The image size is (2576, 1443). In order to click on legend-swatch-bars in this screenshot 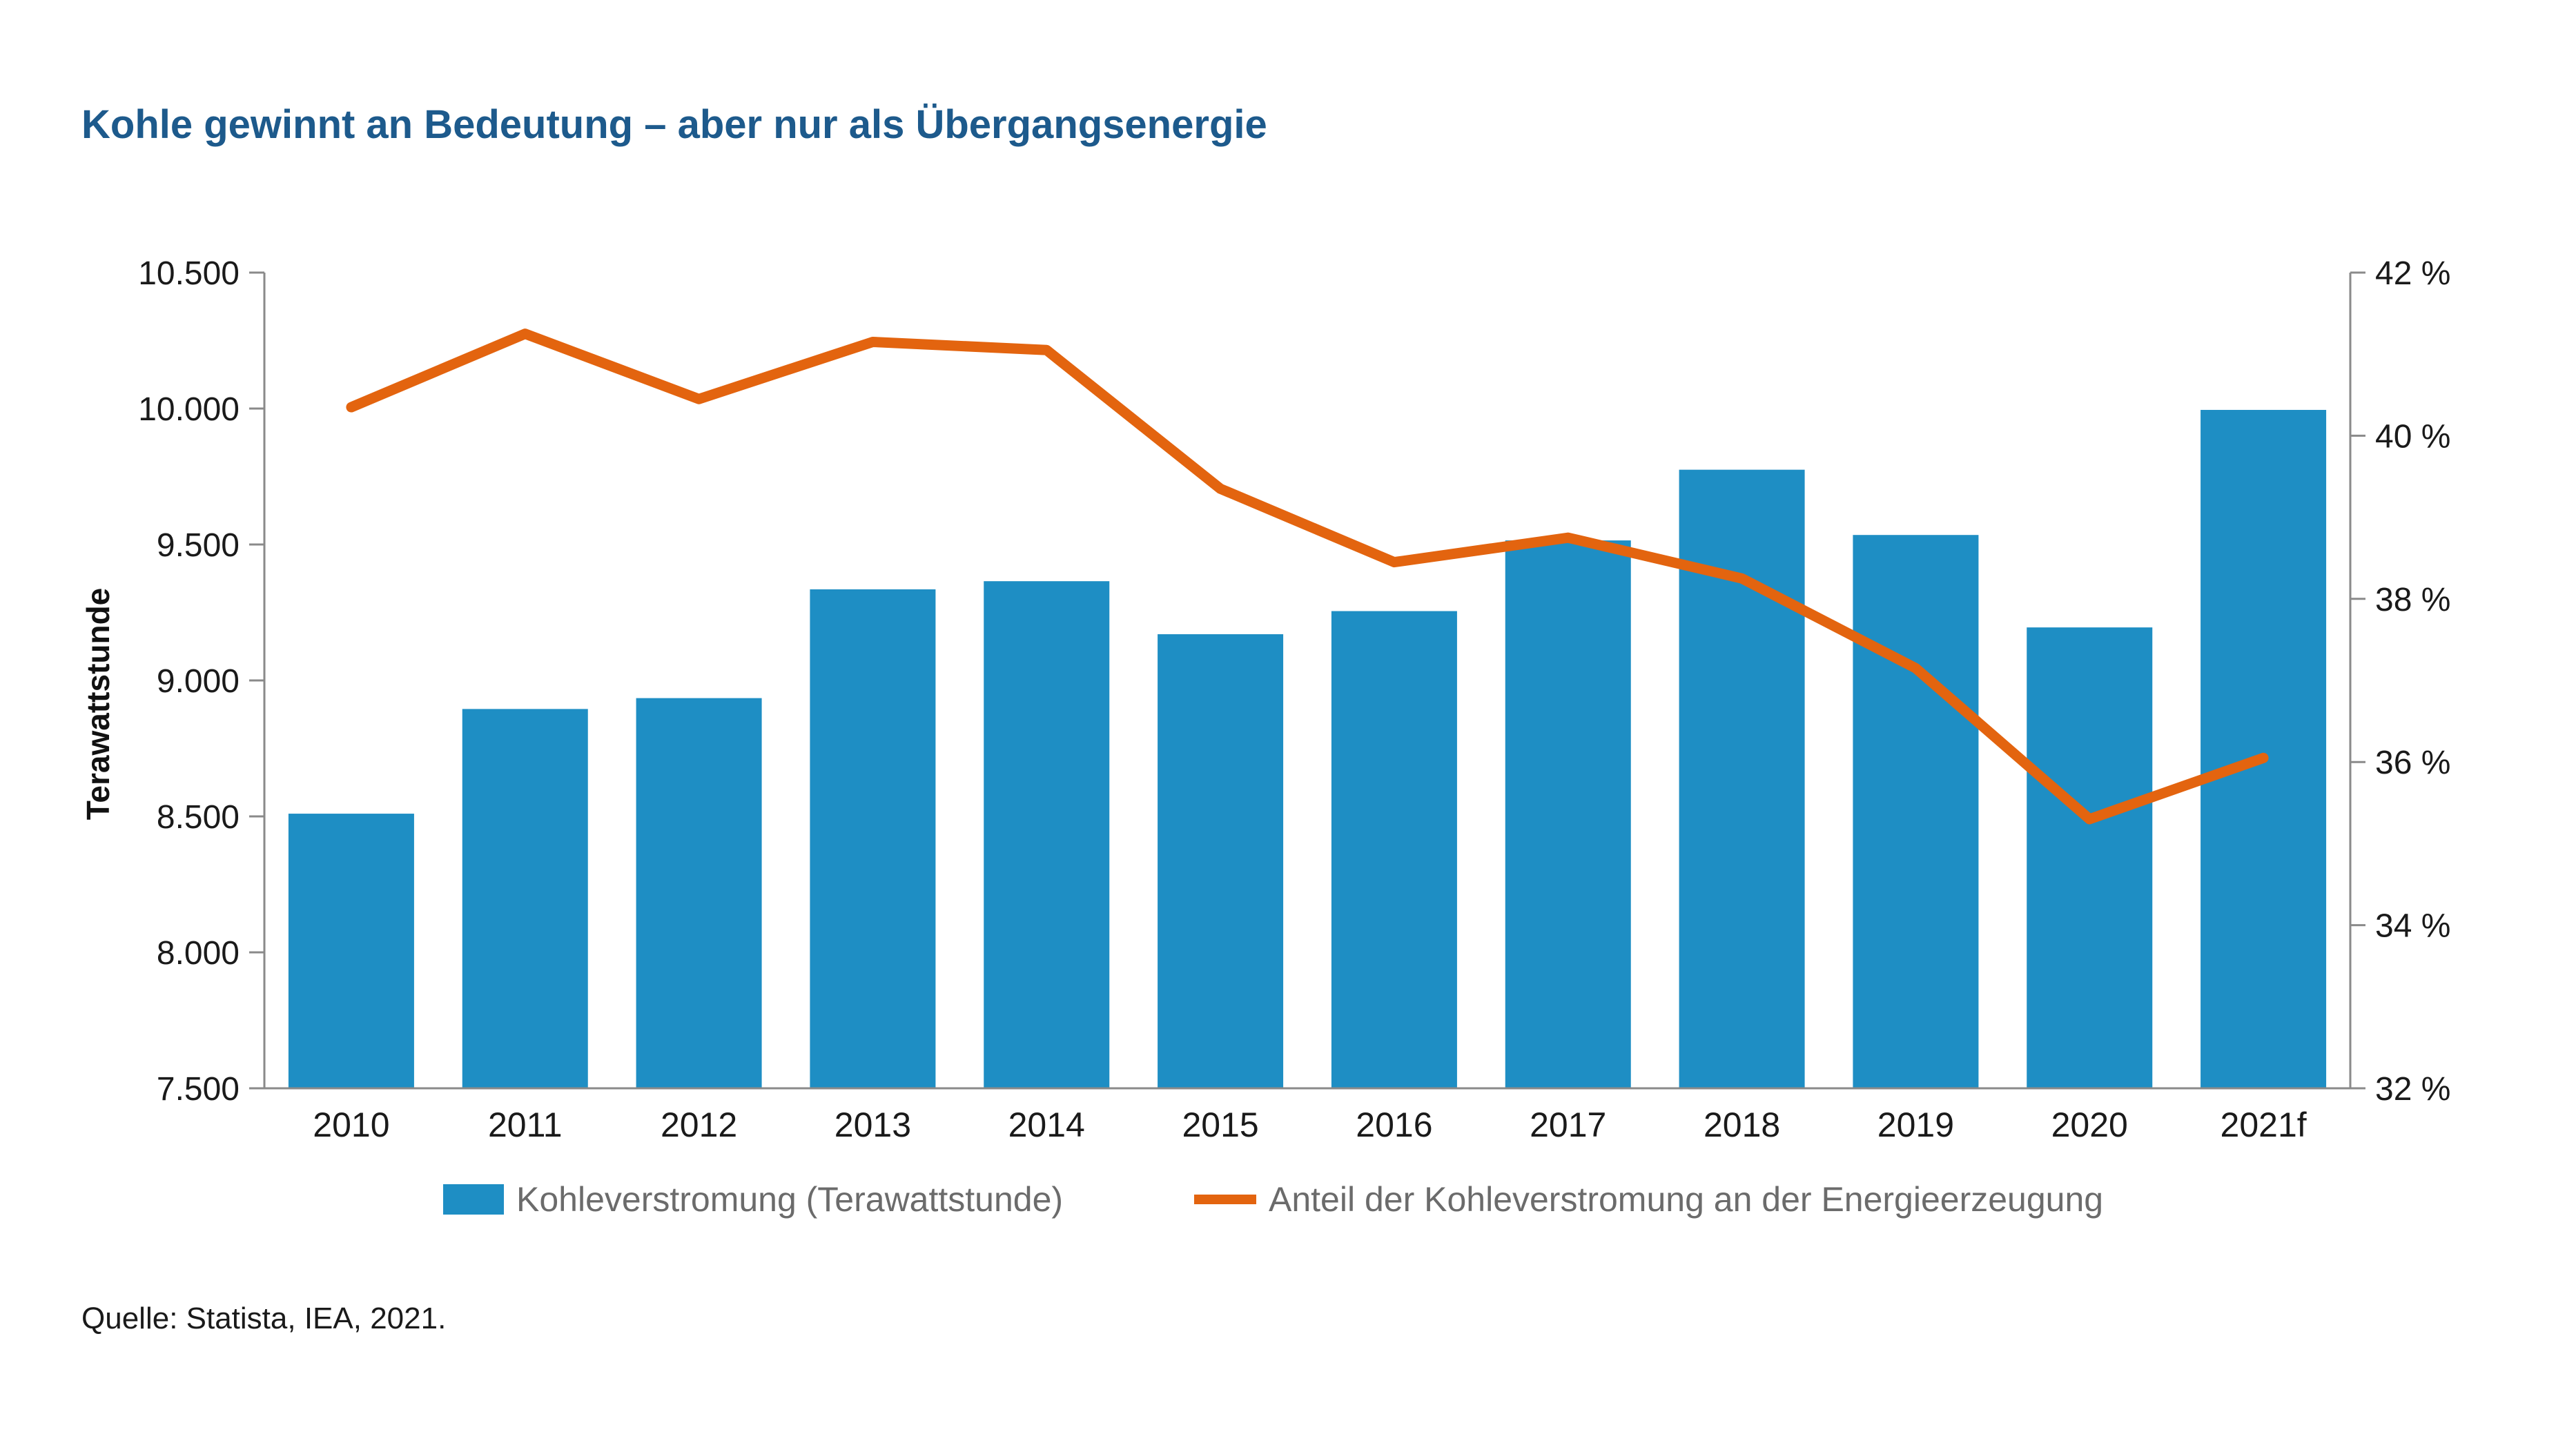, I will do `click(473, 1199)`.